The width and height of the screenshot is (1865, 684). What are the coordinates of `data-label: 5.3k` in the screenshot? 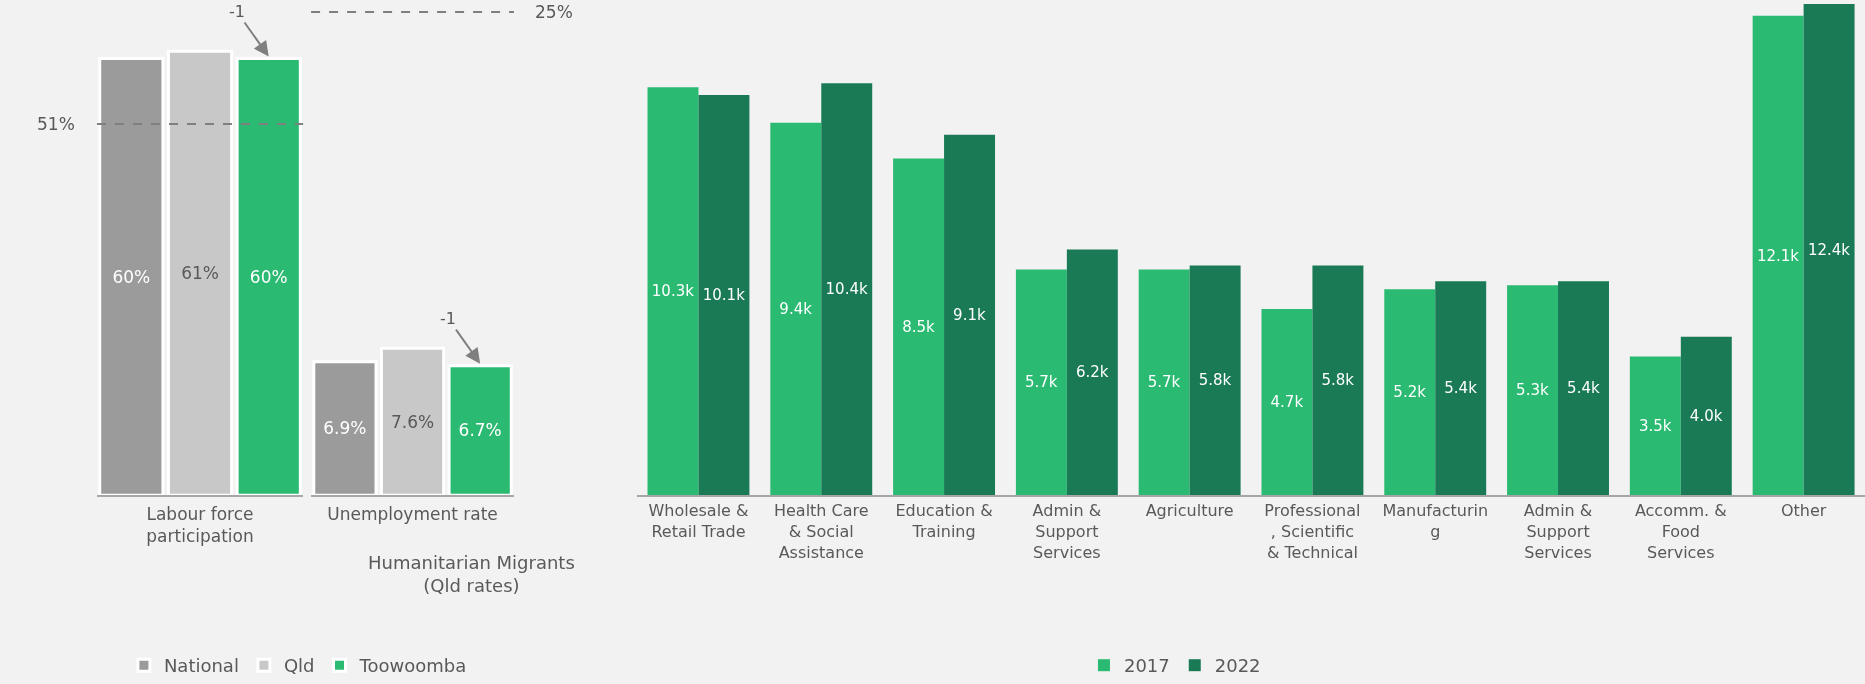 It's located at (1532, 390).